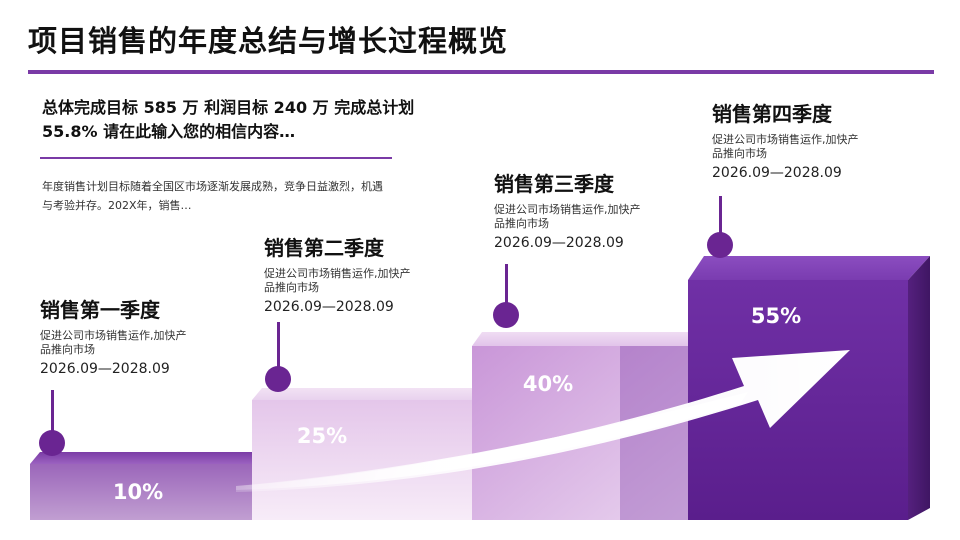 The height and width of the screenshot is (540, 960). What do you see at coordinates (506, 285) in the screenshot?
I see `pin-line-q3` at bounding box center [506, 285].